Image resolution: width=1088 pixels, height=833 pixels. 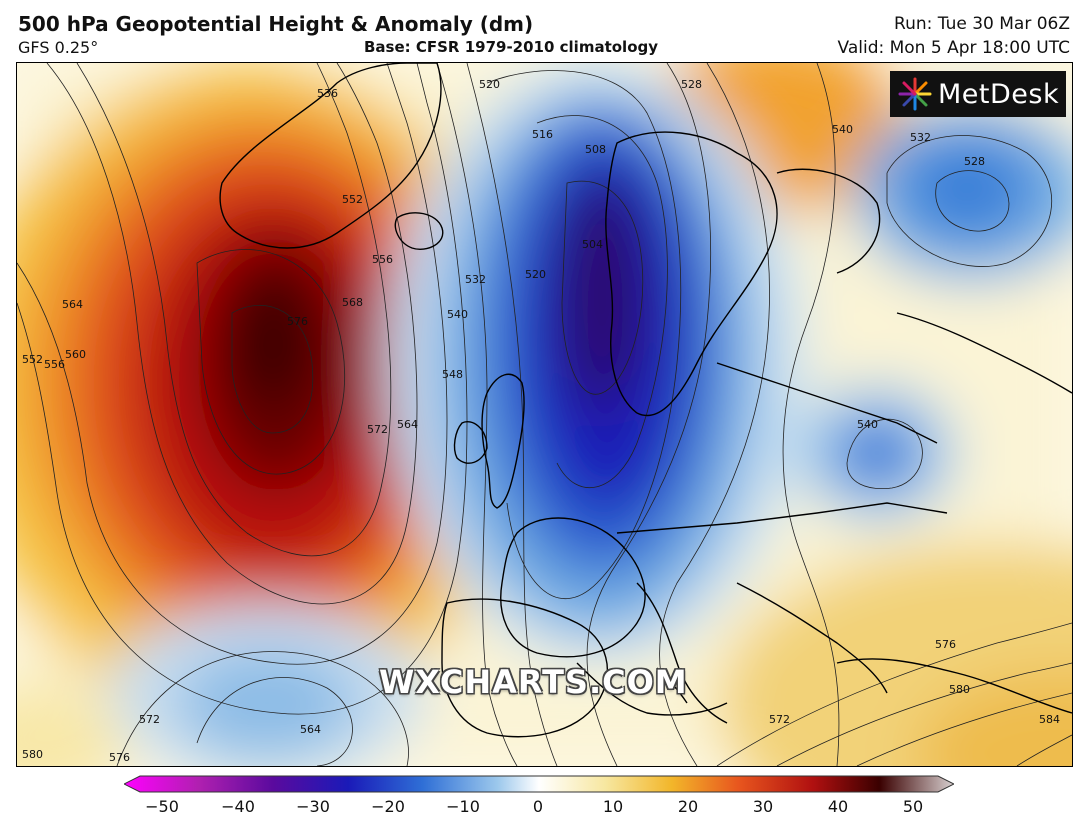 I want to click on climatology-base-label: Base: CFSR 1979-2010 climatology, so click(x=511, y=47).